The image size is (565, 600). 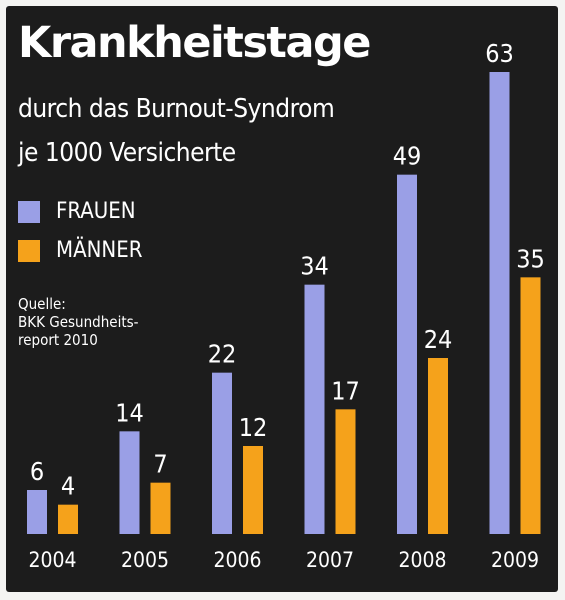 I want to click on value-label-maenner-2006: 12, so click(x=253, y=427).